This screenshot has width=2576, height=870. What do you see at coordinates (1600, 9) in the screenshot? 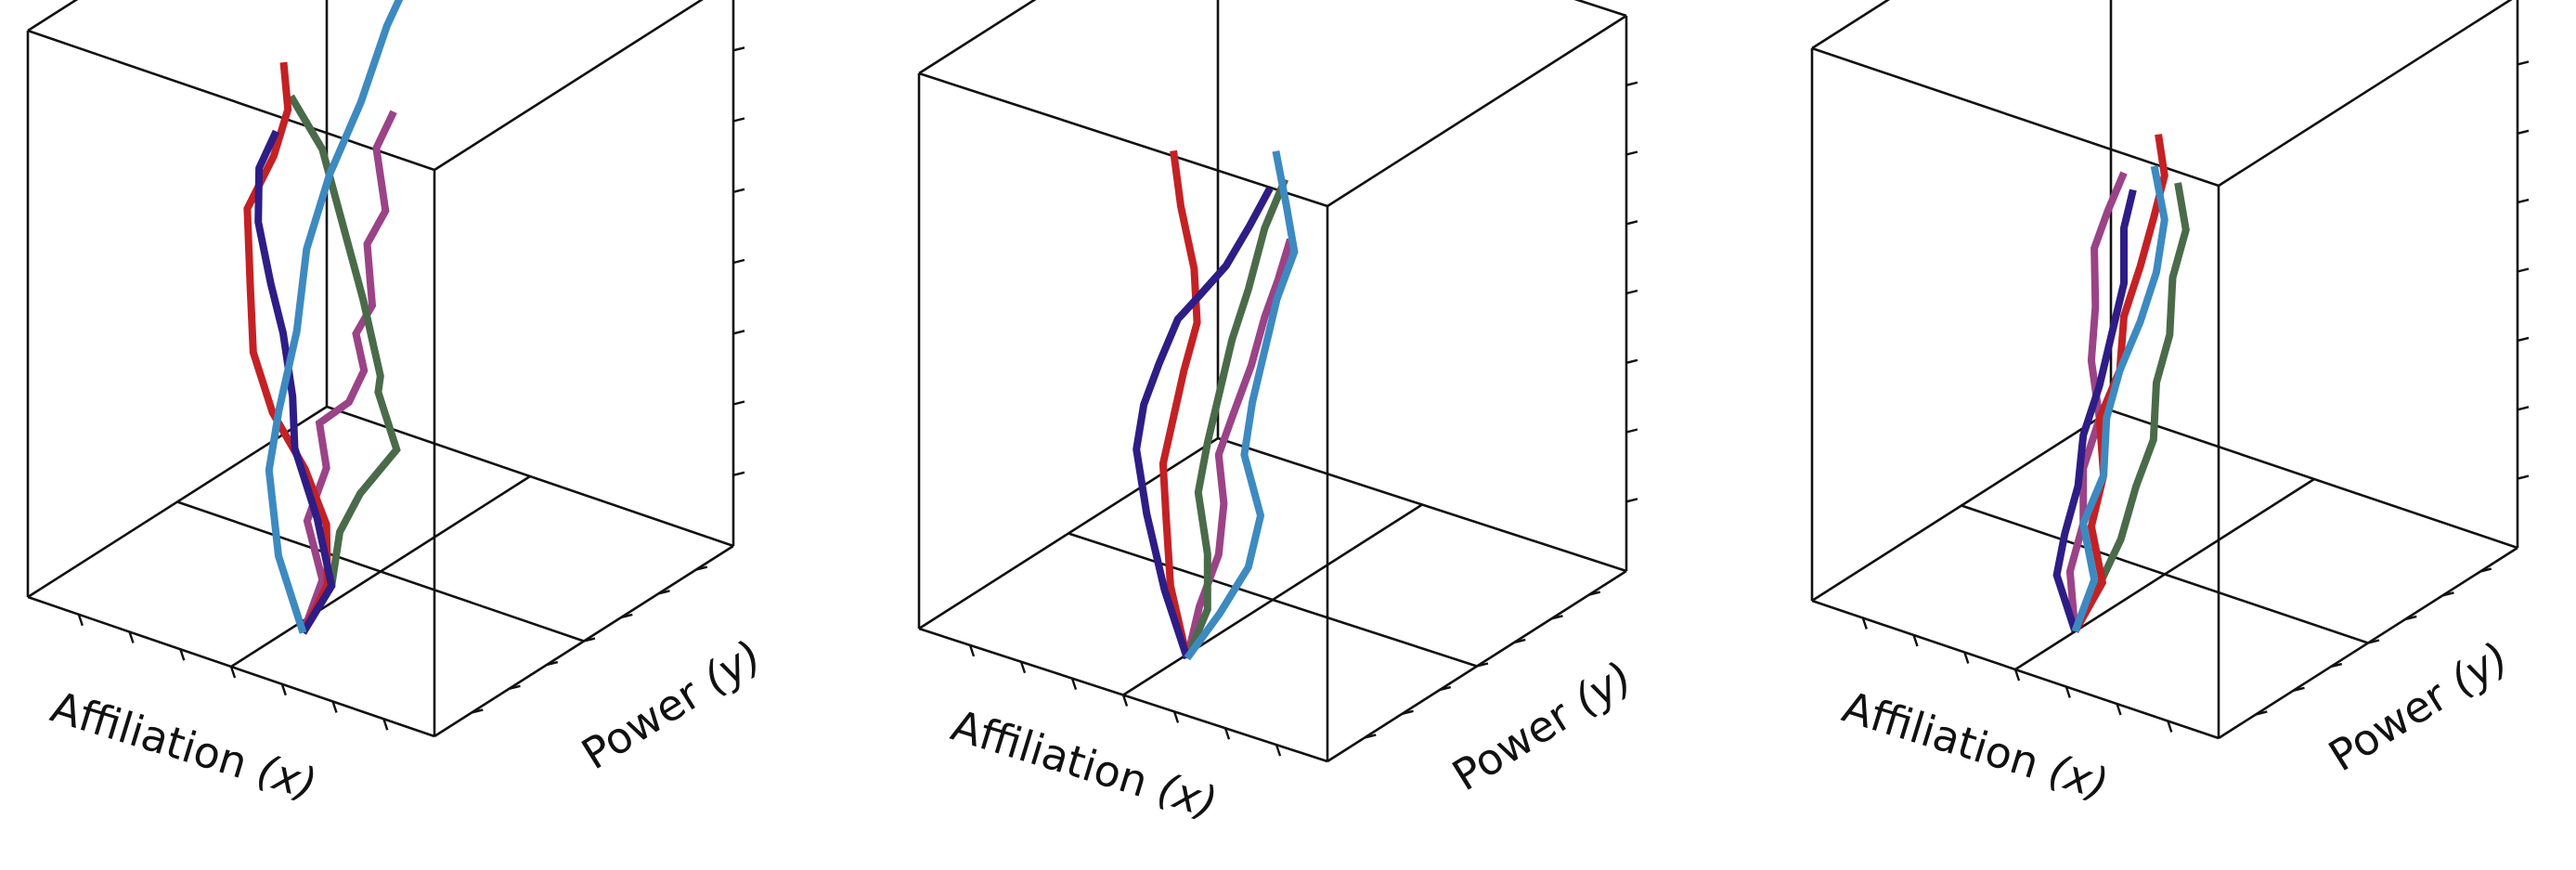
I see `top-back-edge` at bounding box center [1600, 9].